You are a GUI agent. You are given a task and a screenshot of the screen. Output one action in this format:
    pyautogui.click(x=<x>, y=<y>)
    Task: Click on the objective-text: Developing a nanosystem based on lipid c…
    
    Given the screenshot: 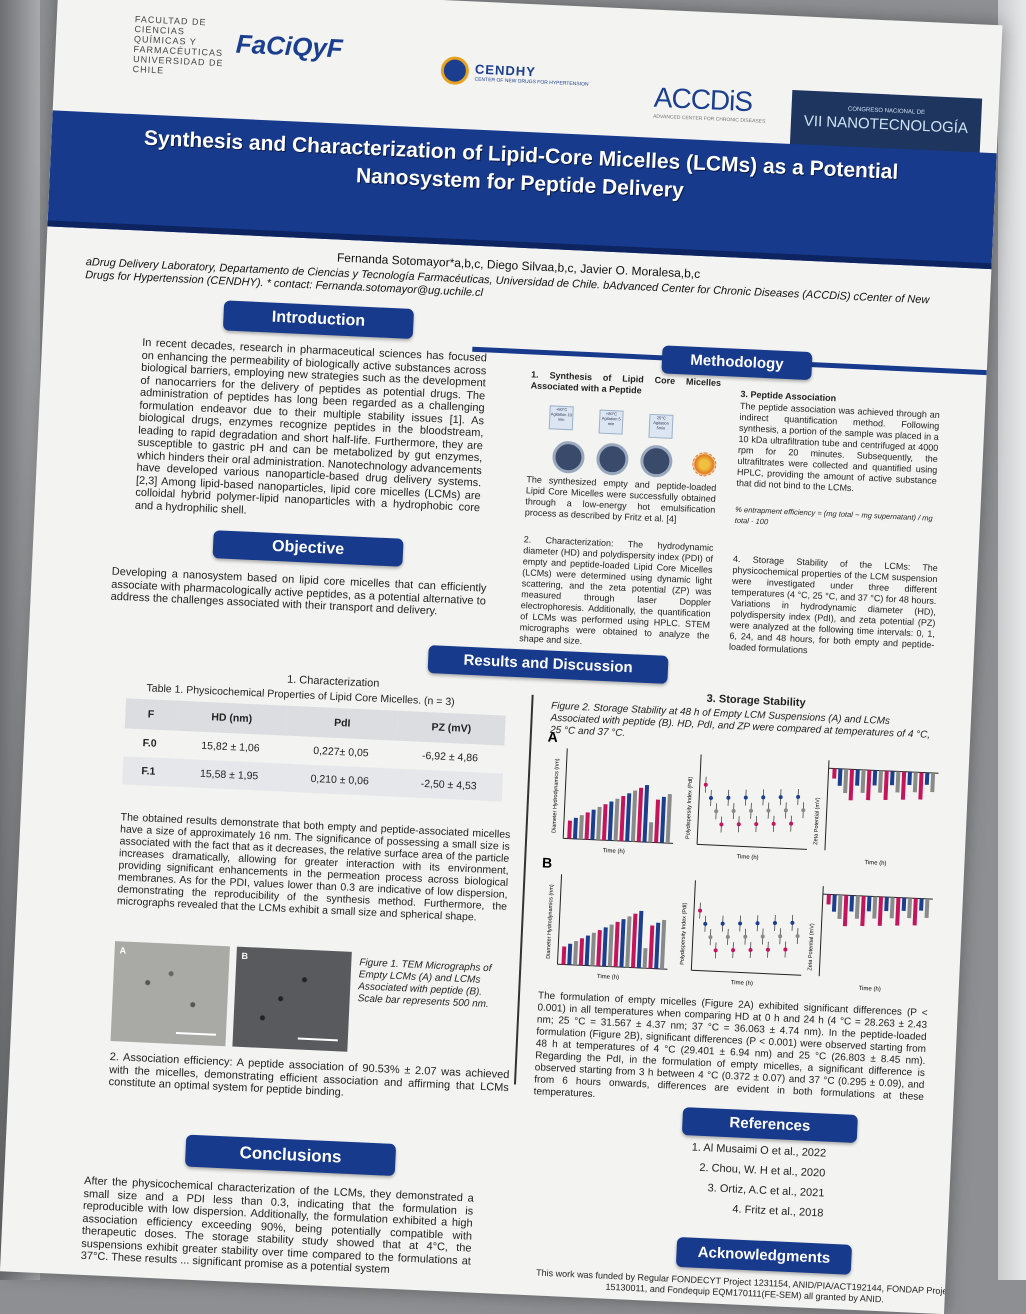 What is the action you would take?
    pyautogui.click(x=298, y=591)
    